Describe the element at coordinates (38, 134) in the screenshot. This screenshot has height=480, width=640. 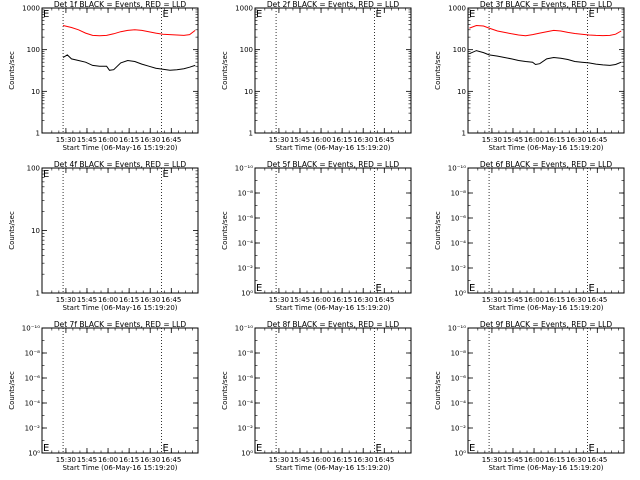
I see `y-tick-label: 1` at that location.